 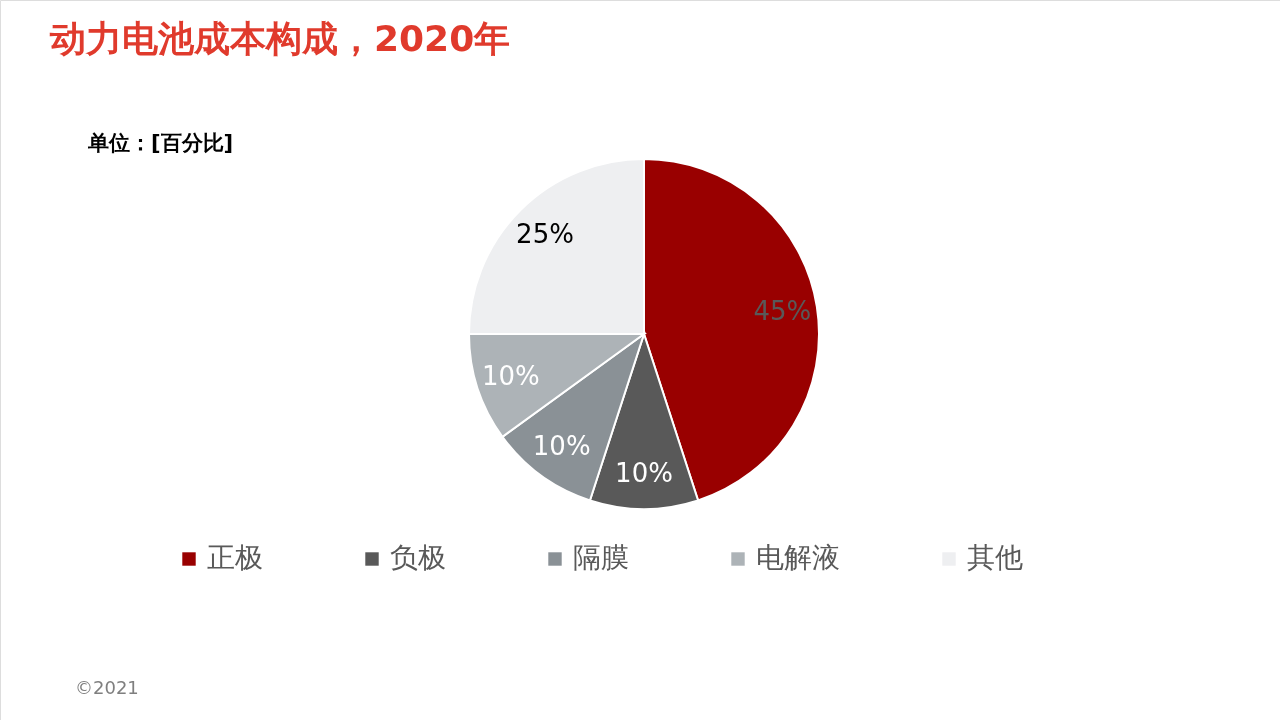 I want to click on legend-label: 隔膜, so click(x=601, y=557).